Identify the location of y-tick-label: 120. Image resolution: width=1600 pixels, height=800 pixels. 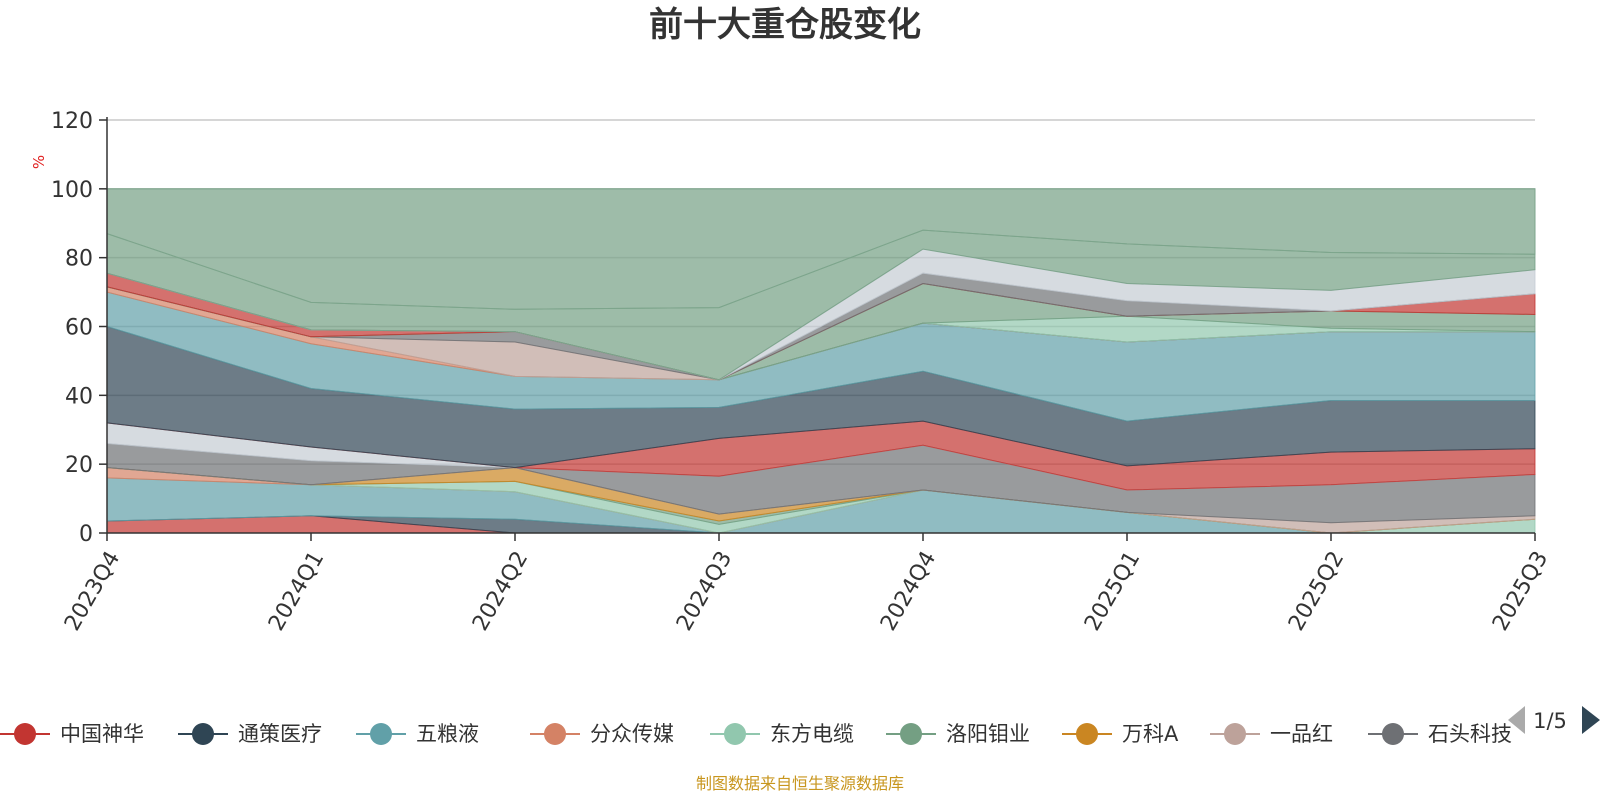
(72, 121).